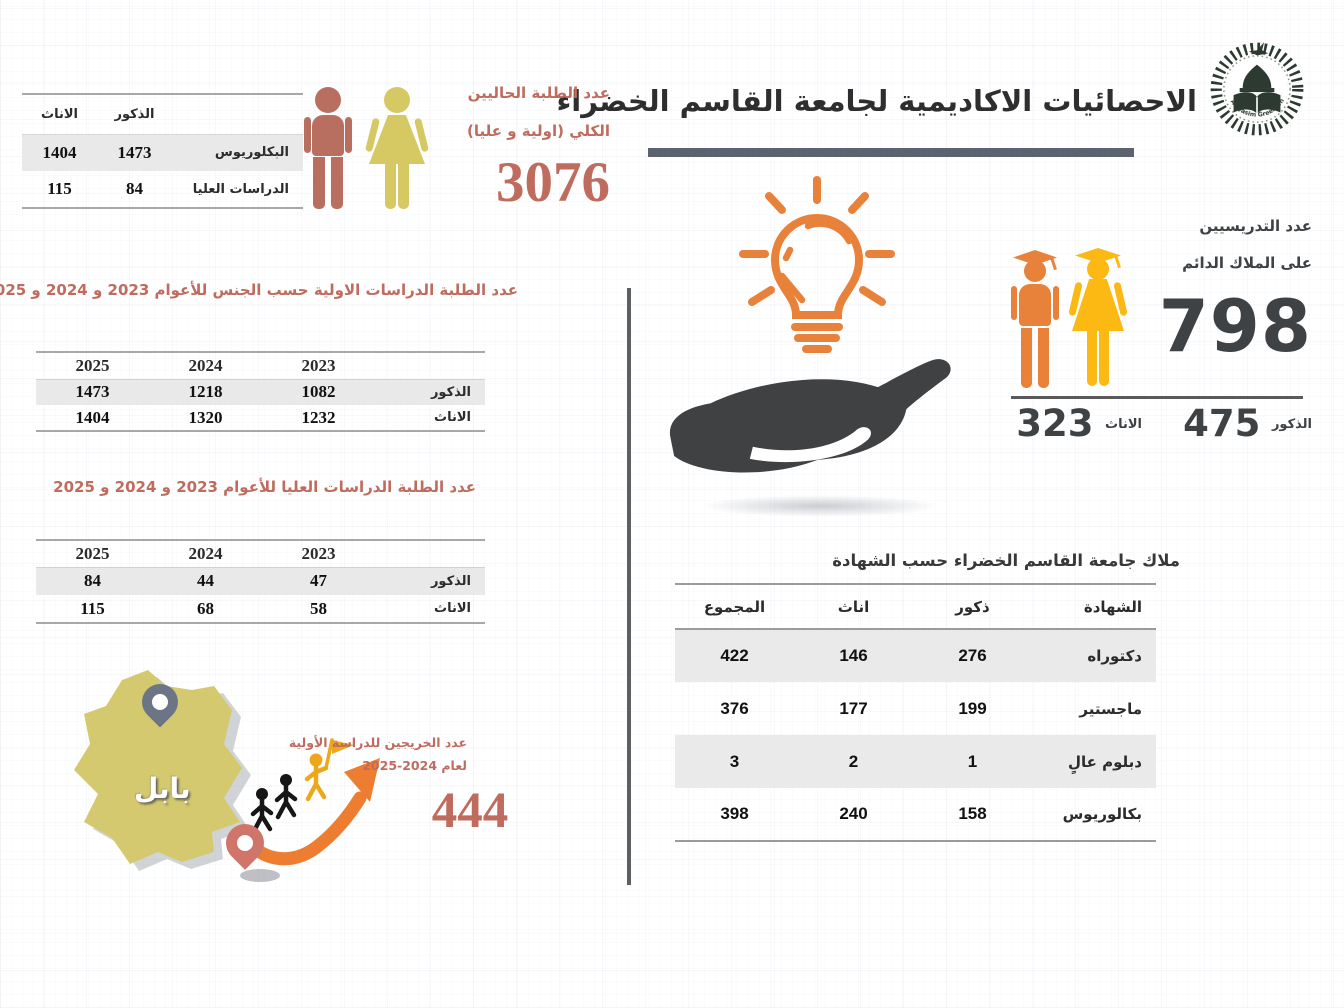 This screenshot has height=1008, width=1344. I want to click on cell-male: 158, so click(972, 813).